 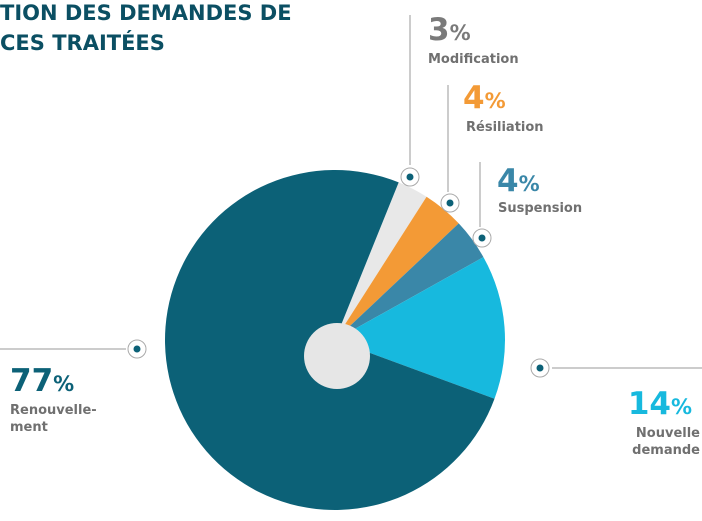 I want to click on value-label: 14%, so click(x=660, y=404).